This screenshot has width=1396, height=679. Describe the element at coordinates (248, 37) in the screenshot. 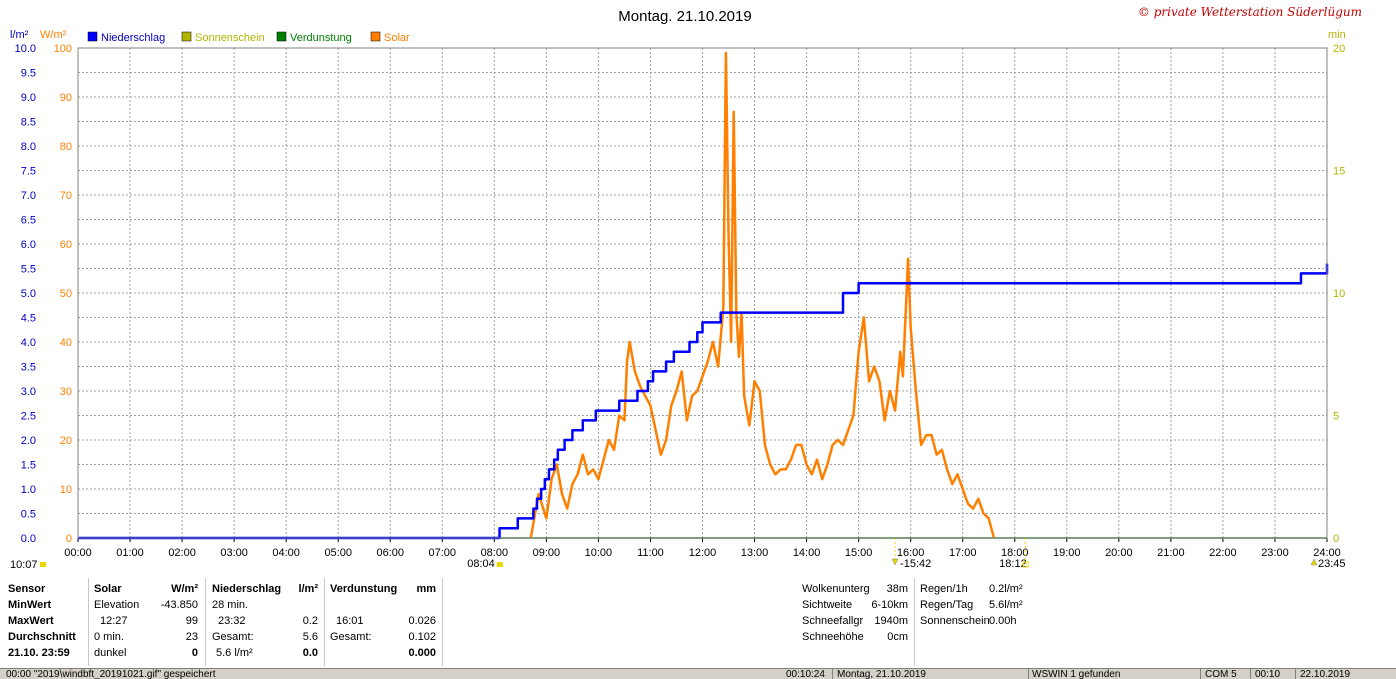

I see `legend: Niederschlag Sonnenschein Verdunstung Solar` at that location.